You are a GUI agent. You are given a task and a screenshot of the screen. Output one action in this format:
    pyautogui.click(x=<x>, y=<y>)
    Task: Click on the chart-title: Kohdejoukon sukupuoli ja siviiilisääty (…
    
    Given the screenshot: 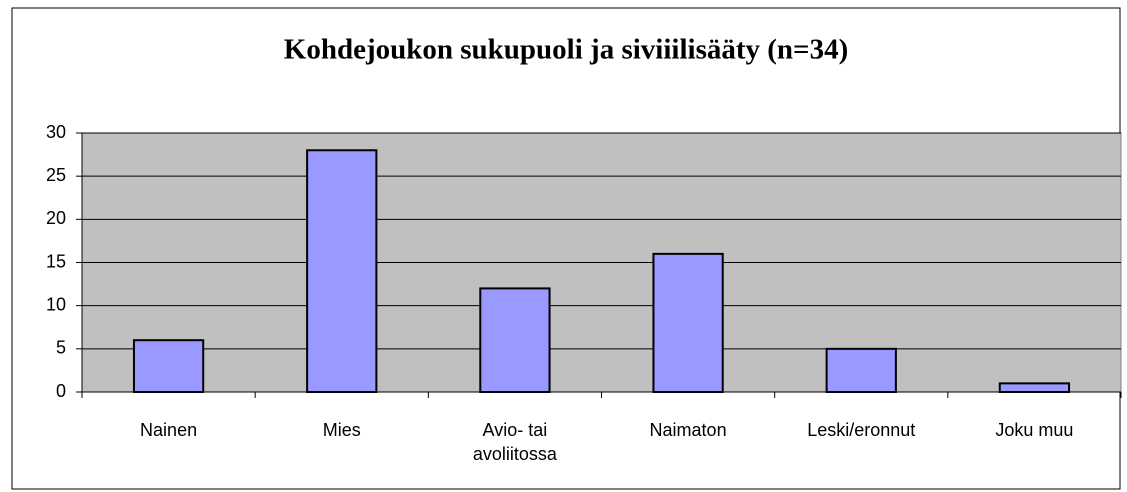 What is the action you would take?
    pyautogui.click(x=566, y=50)
    